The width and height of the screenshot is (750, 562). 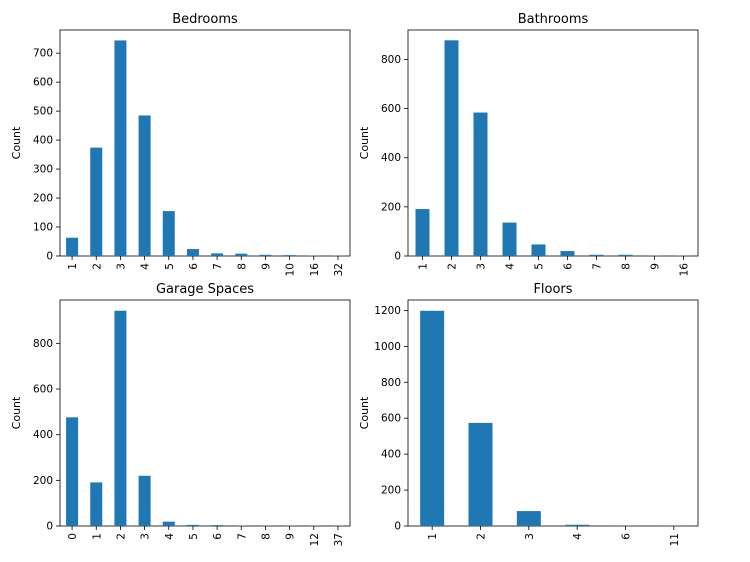 What do you see at coordinates (205, 289) in the screenshot?
I see `subplot-title: Garage Spaces` at bounding box center [205, 289].